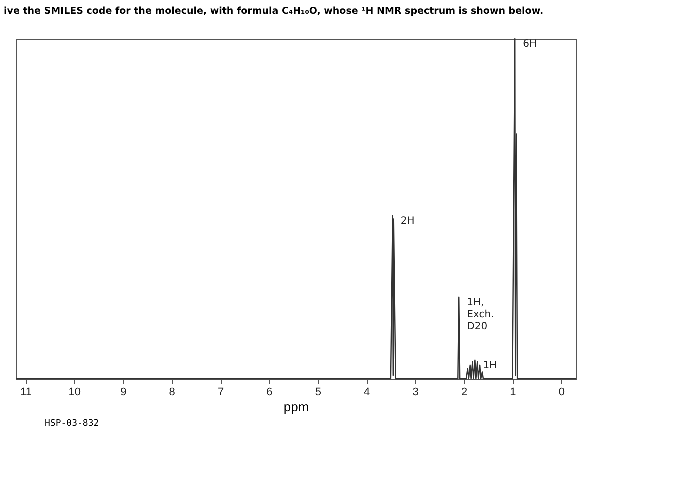 The height and width of the screenshot is (490, 700). Describe the element at coordinates (407, 221) in the screenshot. I see `annotation: 2H` at that location.